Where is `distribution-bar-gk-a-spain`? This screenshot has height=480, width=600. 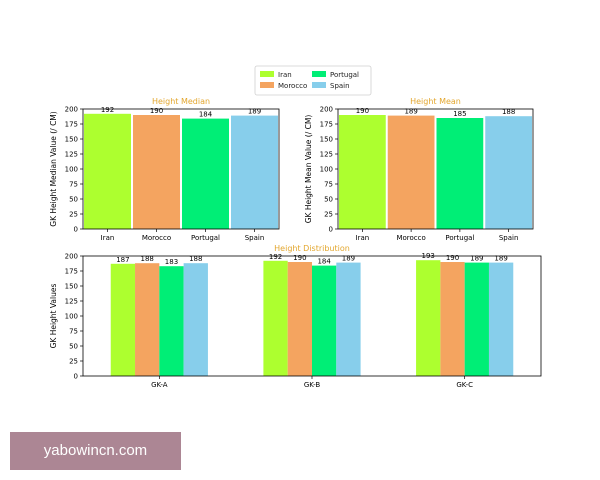 distribution-bar-gk-a-spain is located at coordinates (195, 319).